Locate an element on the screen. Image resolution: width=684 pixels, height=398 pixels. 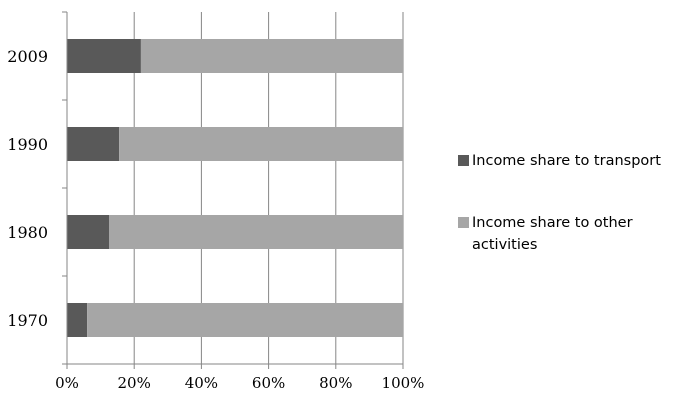
legend-swatch-other-activities is located at coordinates (463, 222).